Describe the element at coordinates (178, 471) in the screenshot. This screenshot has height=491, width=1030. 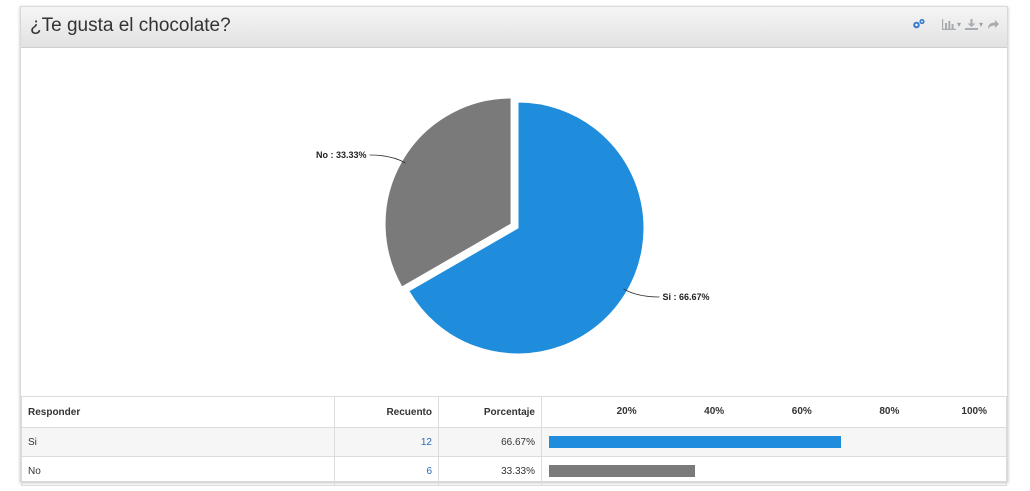
I see `row-label: No` at that location.